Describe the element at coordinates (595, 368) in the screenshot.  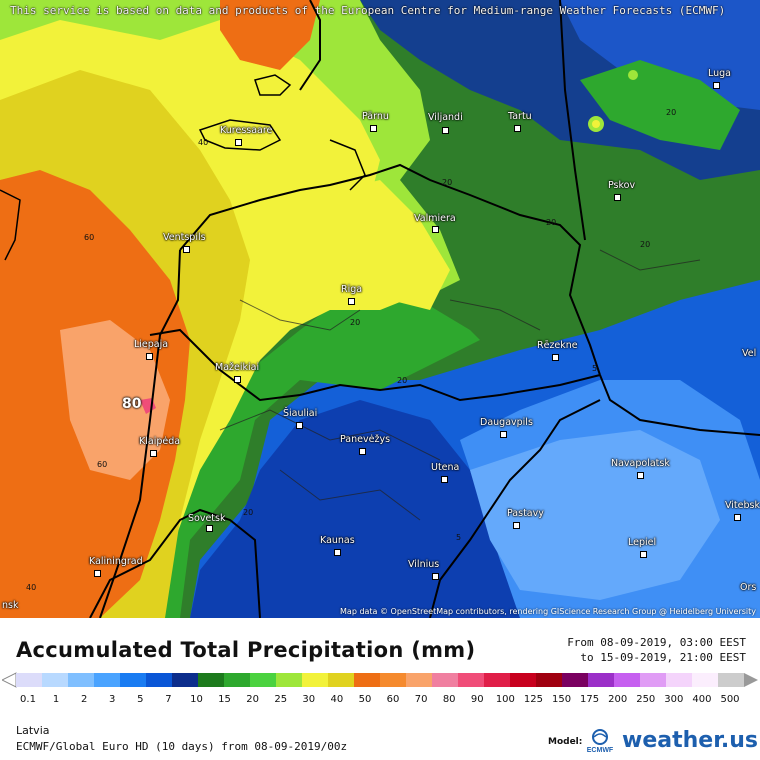
I see `contour-label: 5` at that location.